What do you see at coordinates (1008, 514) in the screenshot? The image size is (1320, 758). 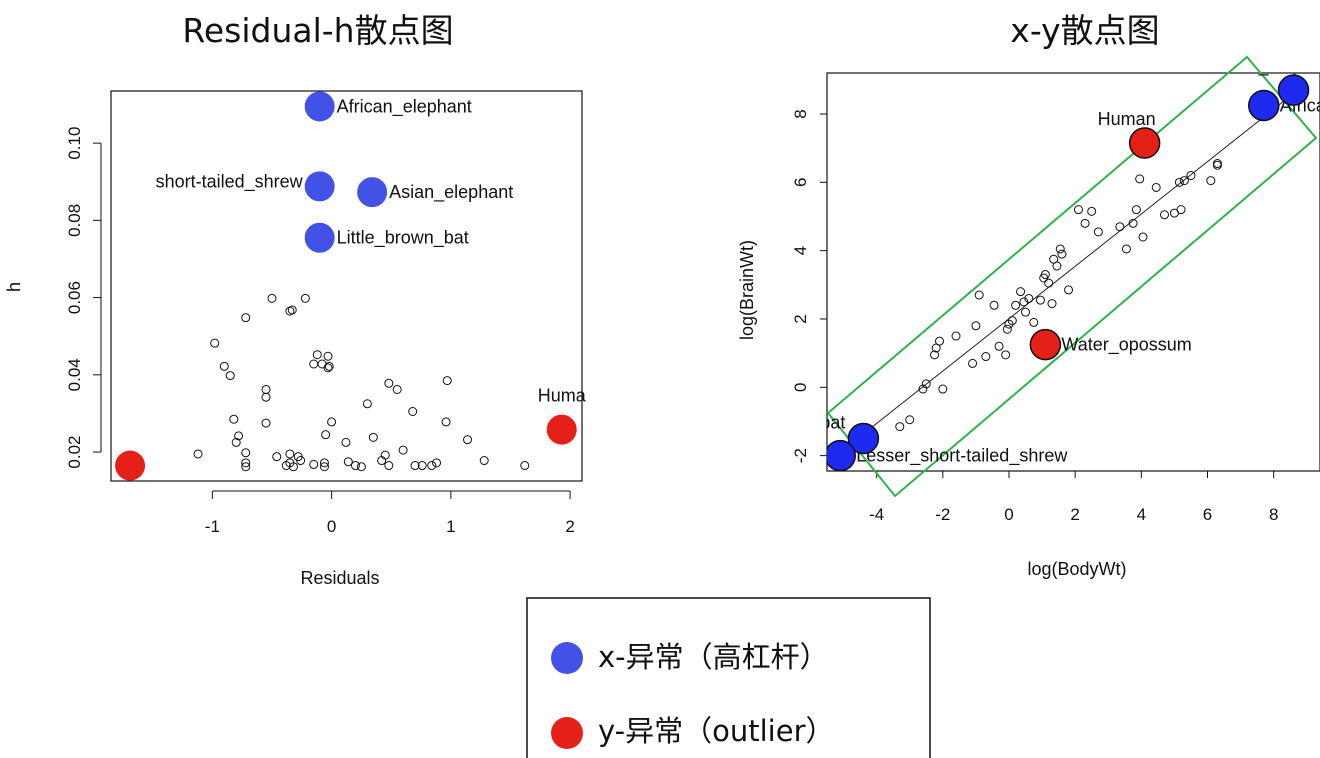 I see `right-x-tick-label: 0` at bounding box center [1008, 514].